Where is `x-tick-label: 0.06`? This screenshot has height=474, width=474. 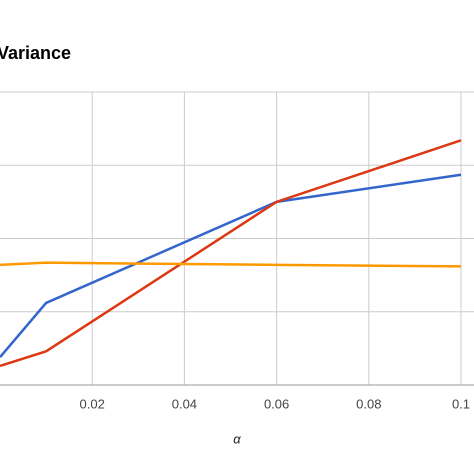 x-tick-label: 0.06 is located at coordinates (276, 403).